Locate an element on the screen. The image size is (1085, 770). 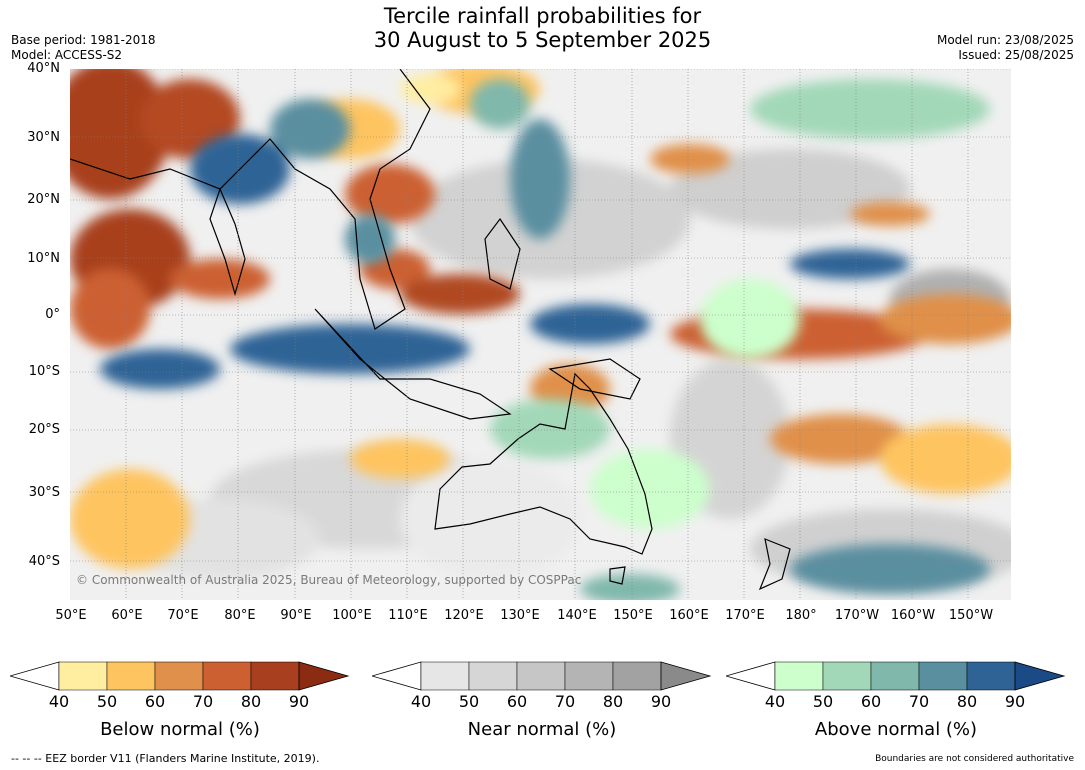
title-line-1: Tercile rainfall probabilities for is located at coordinates (542, 16).